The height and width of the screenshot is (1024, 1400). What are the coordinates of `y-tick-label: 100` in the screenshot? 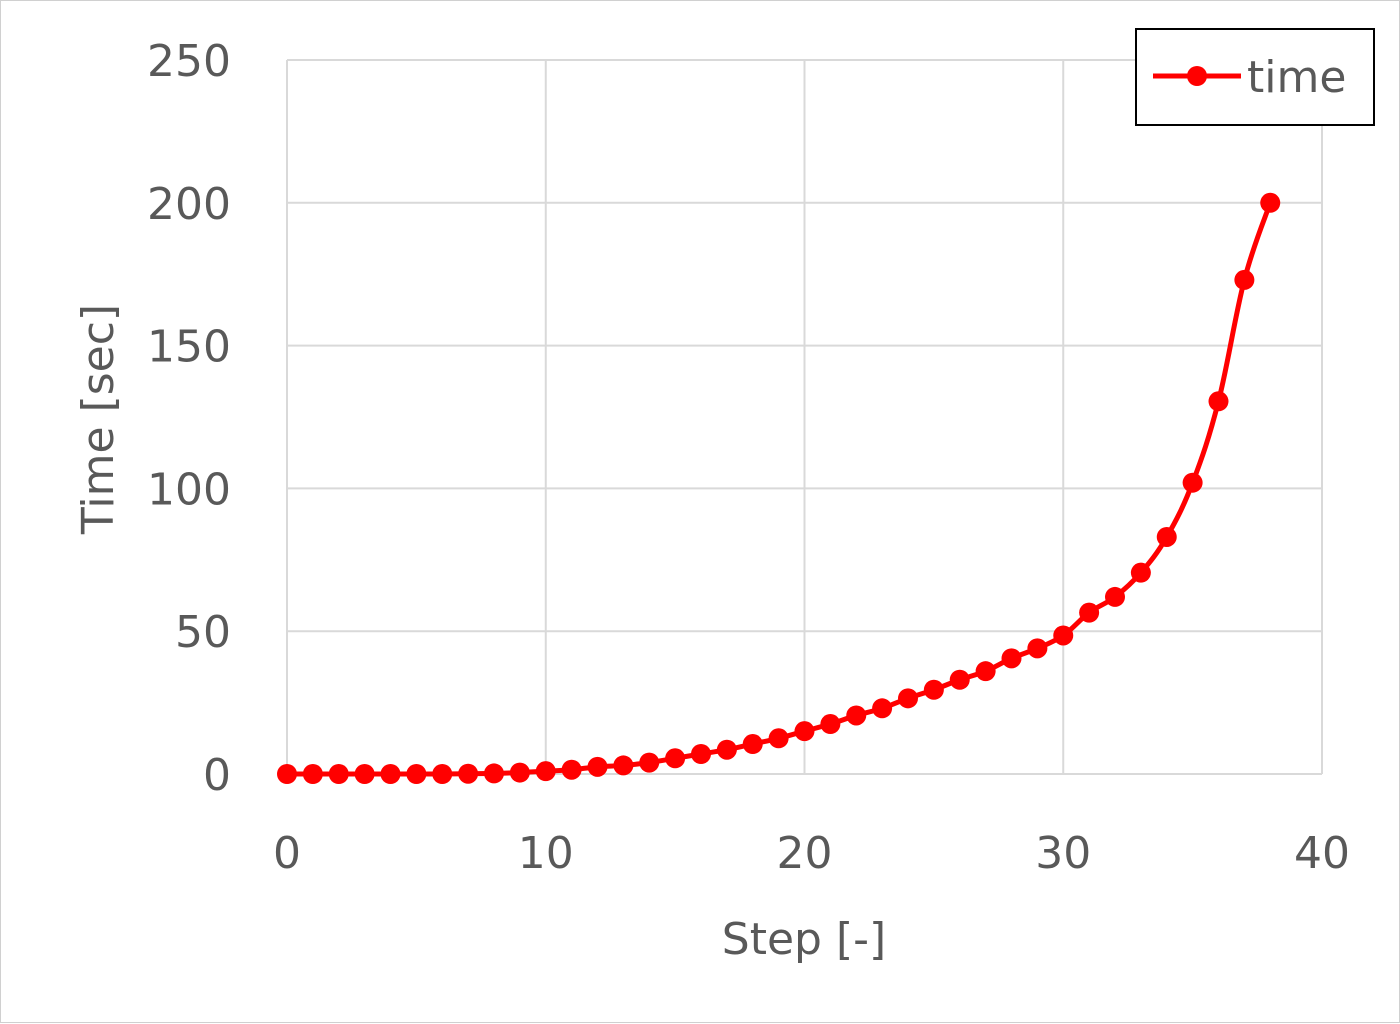 It's located at (189, 489).